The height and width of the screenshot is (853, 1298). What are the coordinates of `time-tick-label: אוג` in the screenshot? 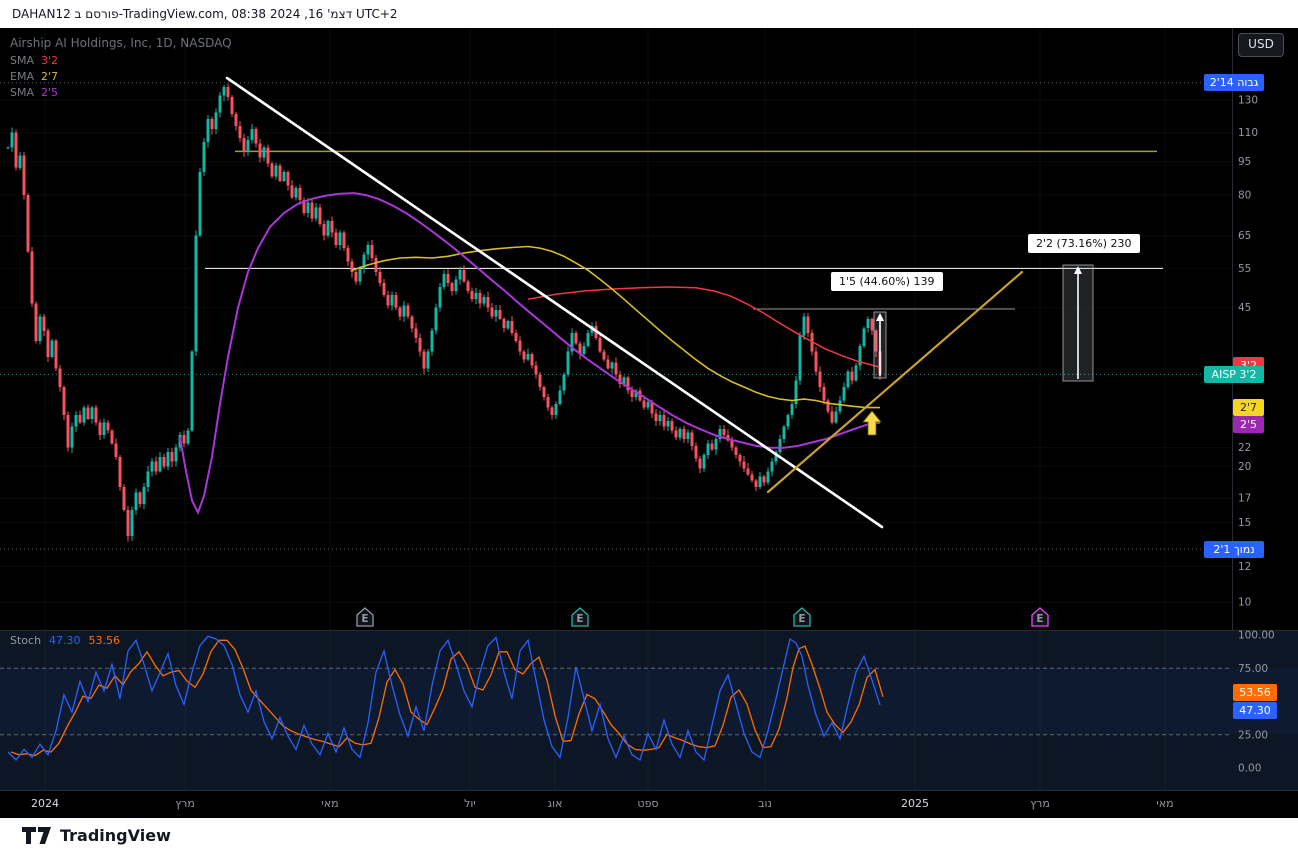 It's located at (555, 803).